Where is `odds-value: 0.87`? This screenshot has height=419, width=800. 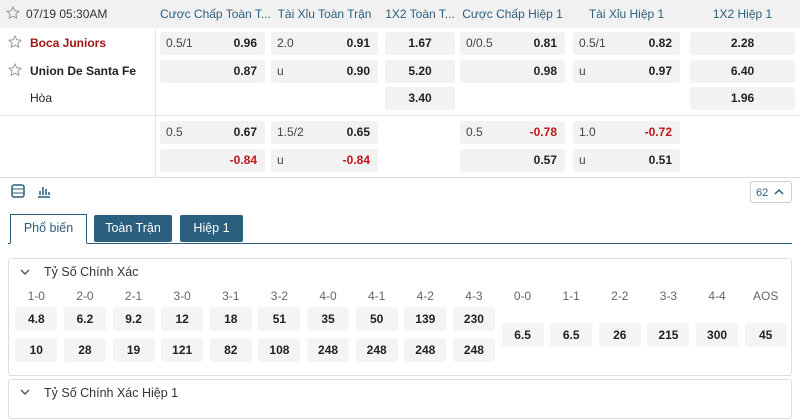 odds-value: 0.87 is located at coordinates (245, 71).